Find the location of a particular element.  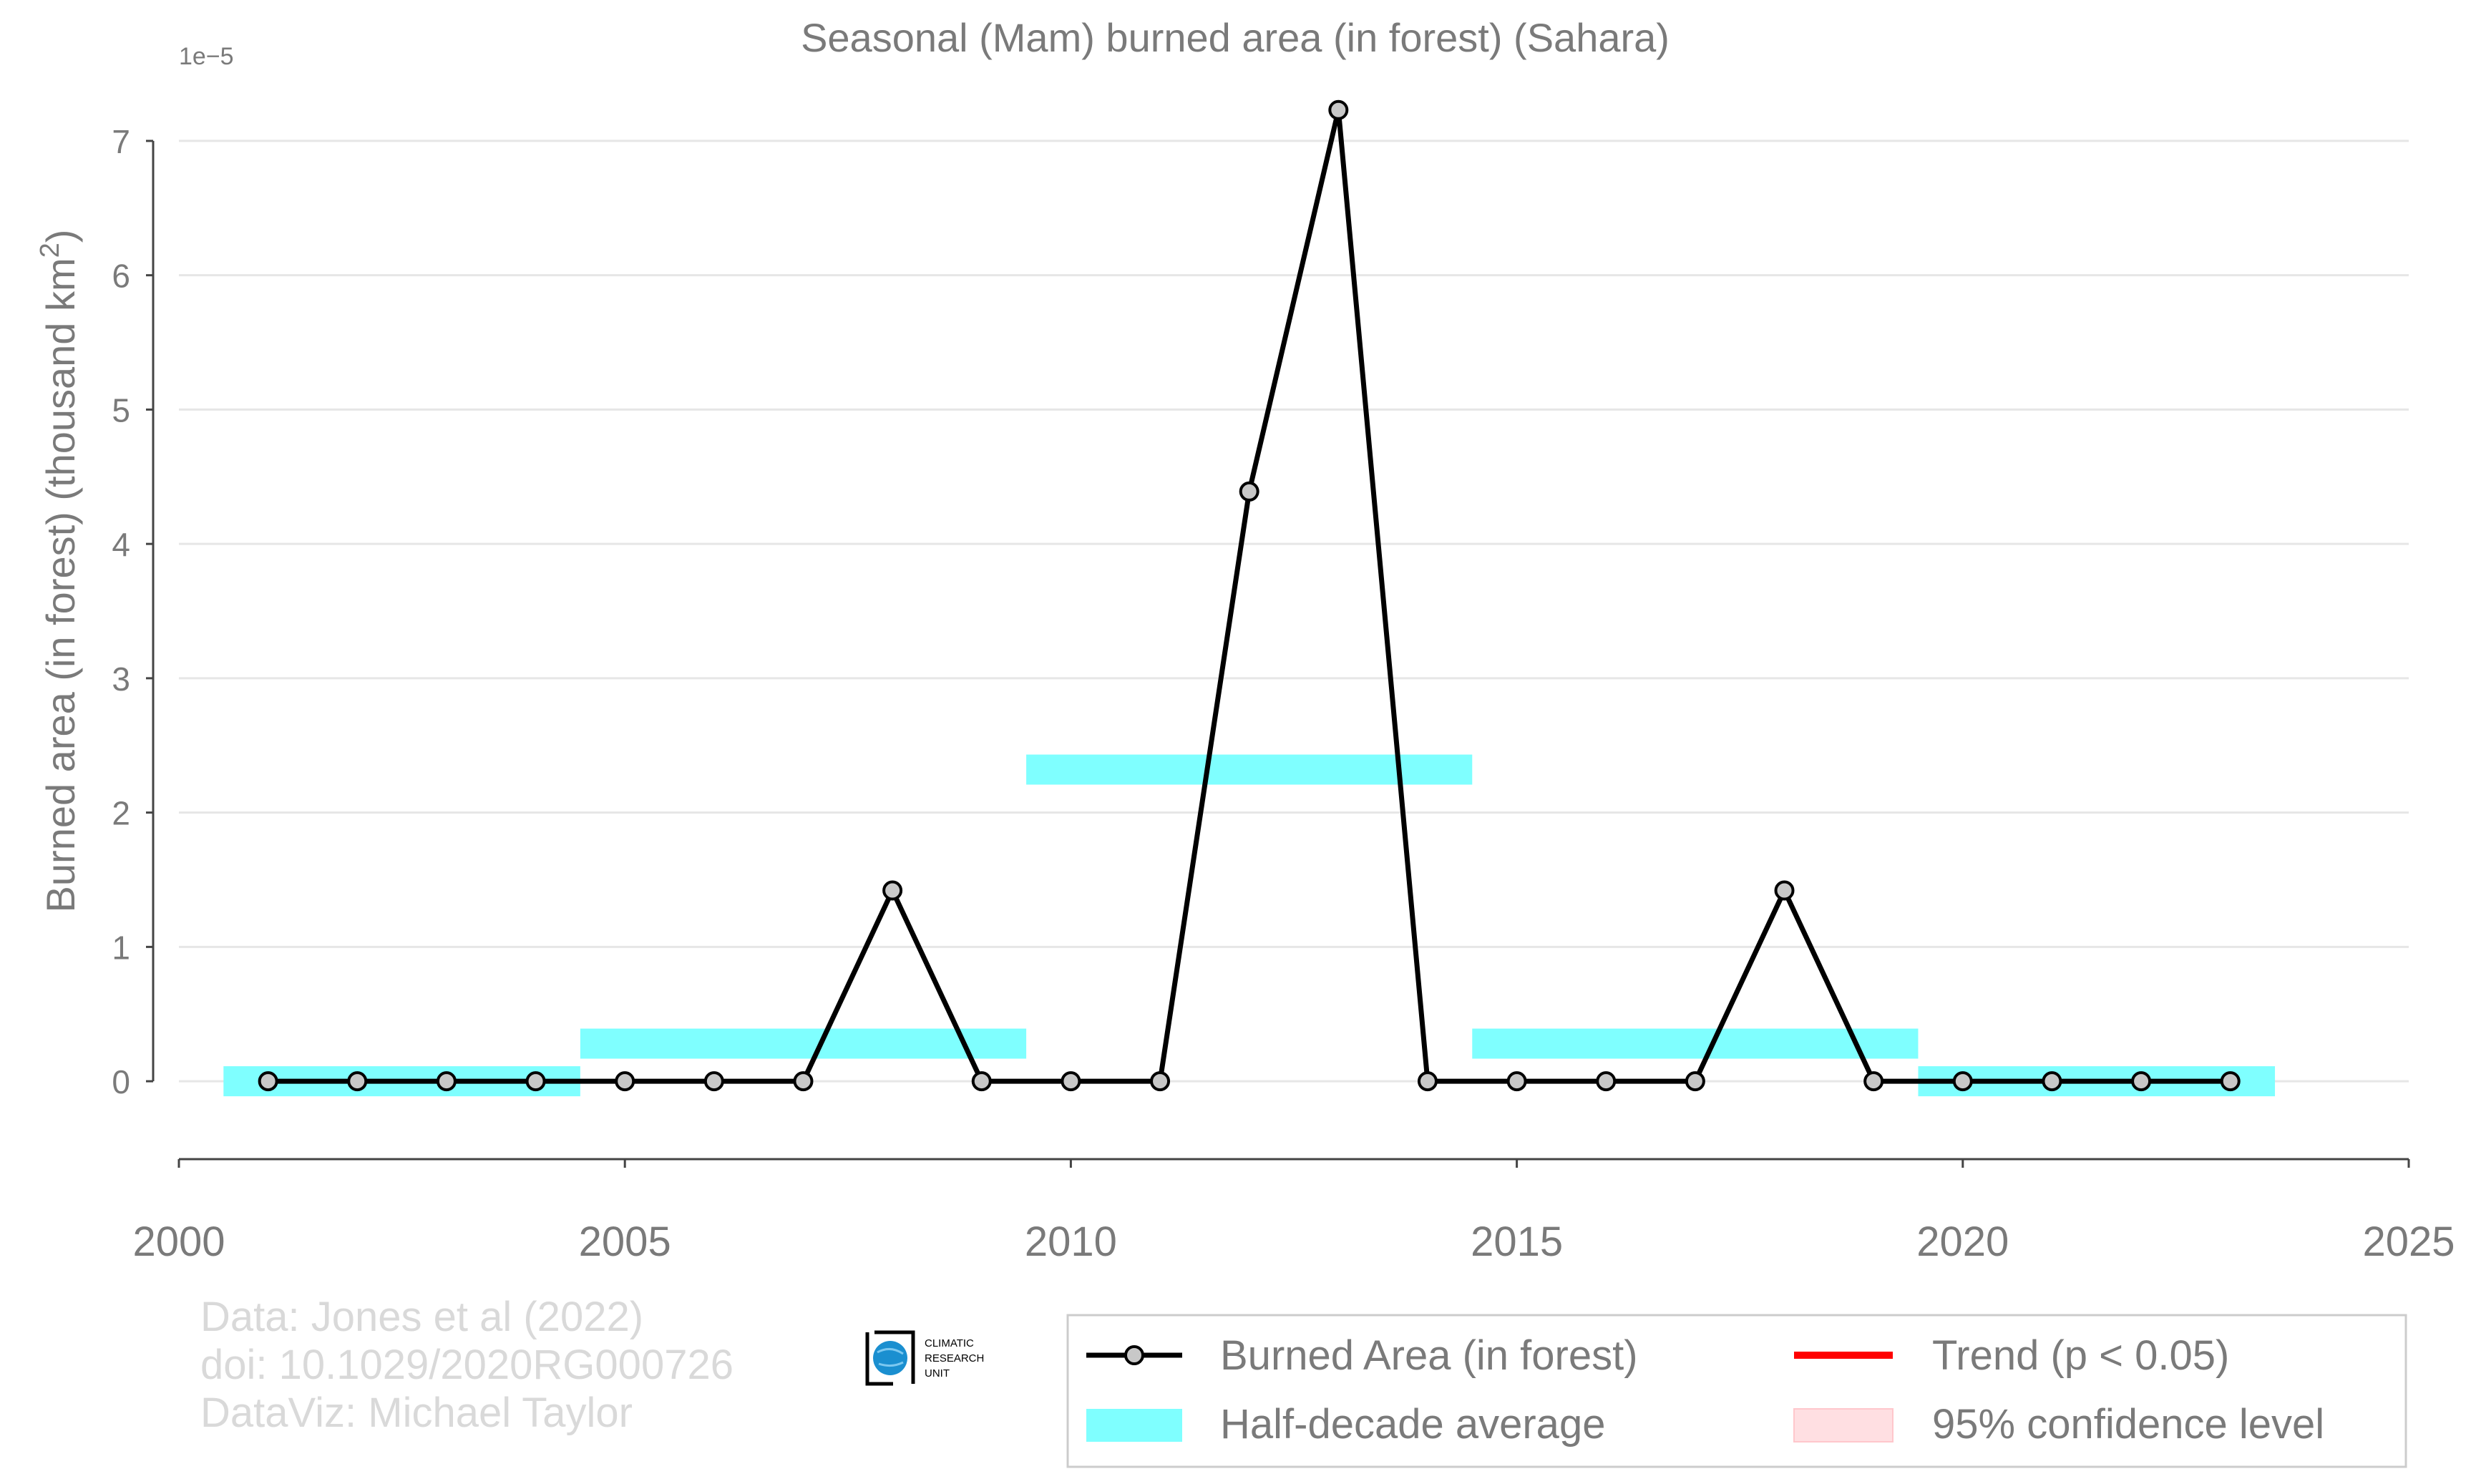

x-tick-label: 2005 is located at coordinates (625, 1242).